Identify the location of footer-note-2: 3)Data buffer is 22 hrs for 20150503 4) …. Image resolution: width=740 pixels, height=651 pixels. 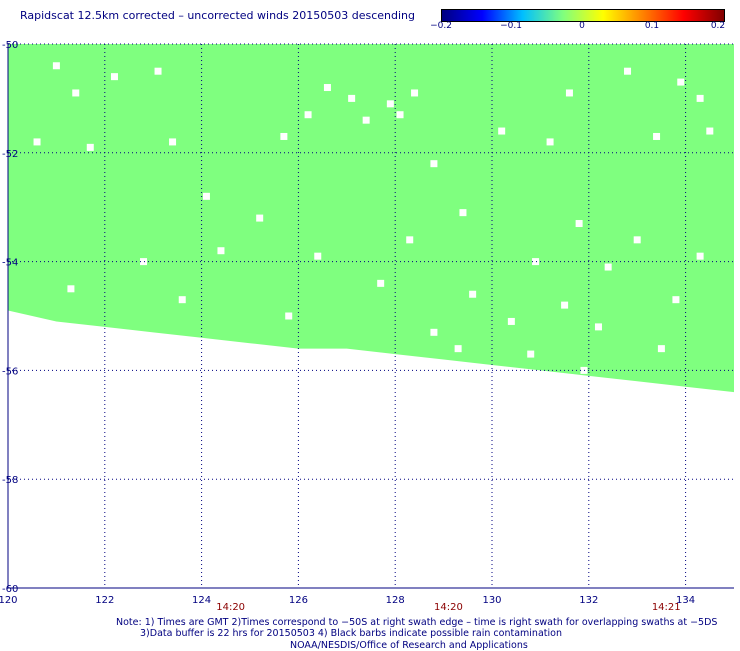
(351, 633).